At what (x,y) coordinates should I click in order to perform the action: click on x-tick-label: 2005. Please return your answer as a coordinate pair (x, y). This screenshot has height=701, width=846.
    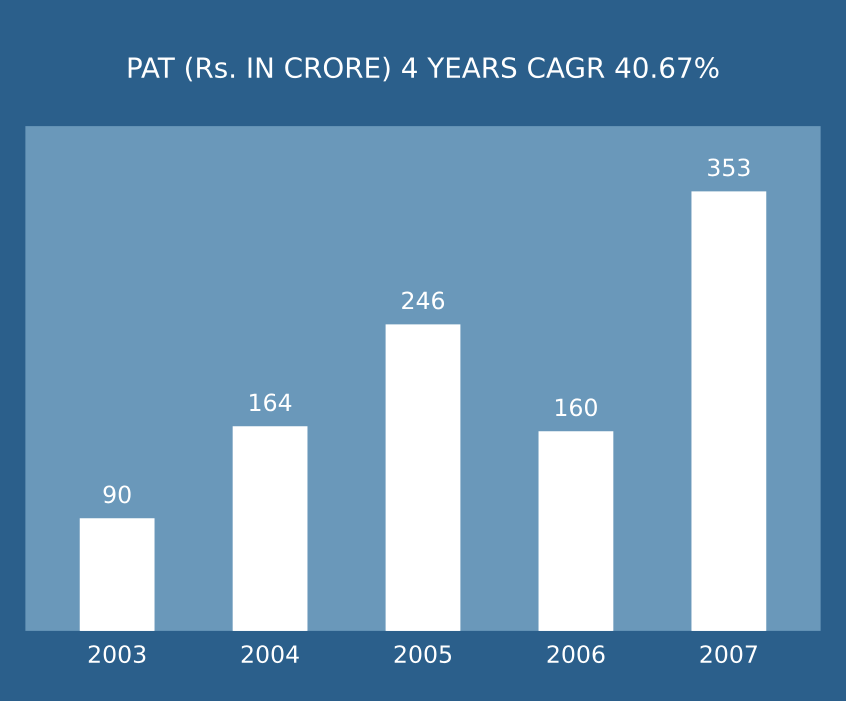
    Looking at the image, I should click on (422, 654).